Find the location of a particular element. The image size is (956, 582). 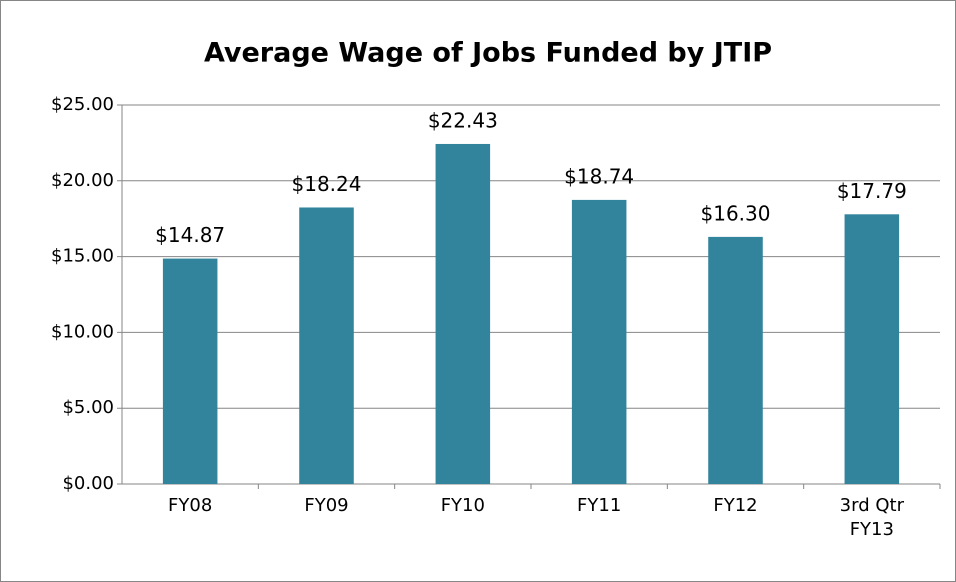

y-tick-label: $10.00 is located at coordinates (82, 331).